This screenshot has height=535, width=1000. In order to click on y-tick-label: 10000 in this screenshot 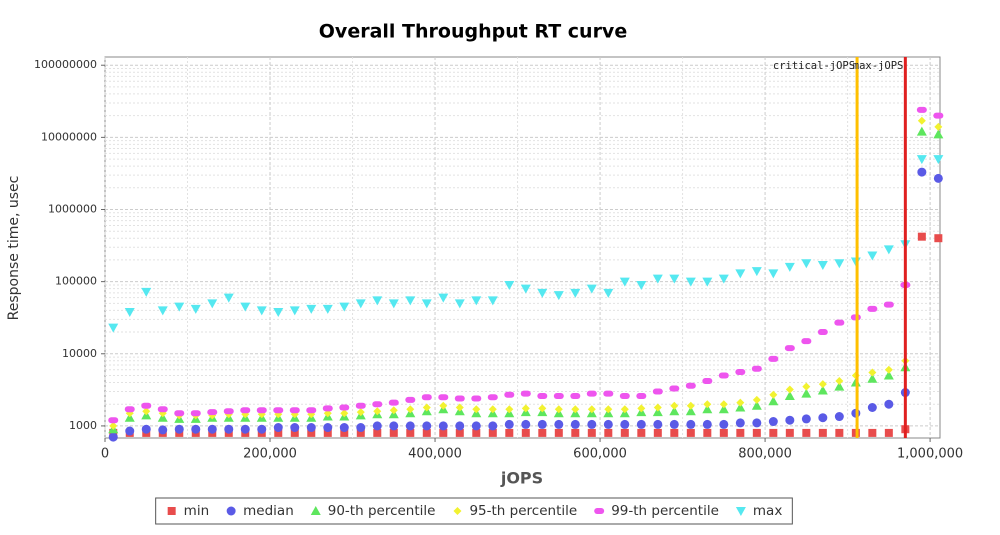, I will do `click(79, 353)`.